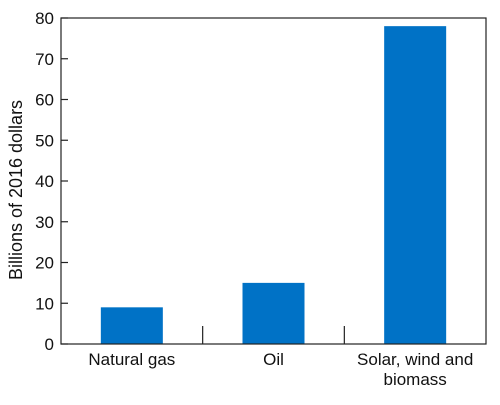 The height and width of the screenshot is (405, 500). Describe the element at coordinates (273, 359) in the screenshot. I see `x-category-label: Oil` at that location.